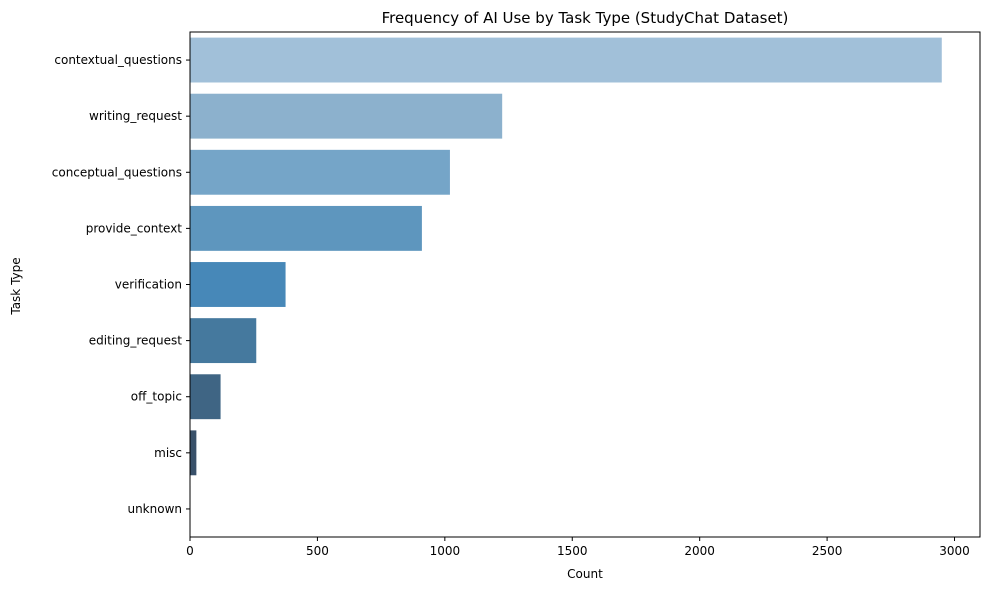 Image resolution: width=990 pixels, height=590 pixels. Describe the element at coordinates (954, 551) in the screenshot. I see `x-tick-label: 3000` at that location.